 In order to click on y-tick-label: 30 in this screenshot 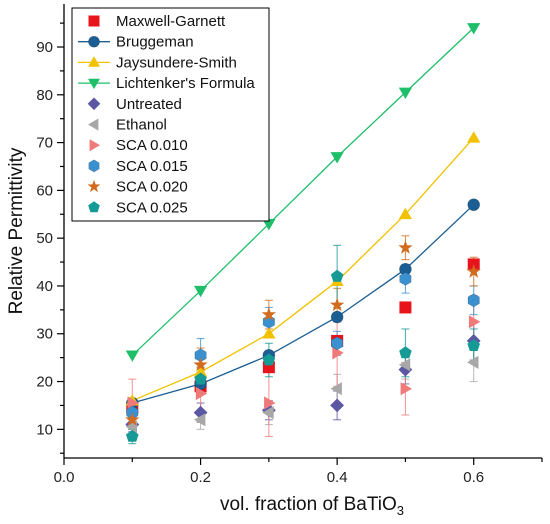, I will do `click(44, 334)`.